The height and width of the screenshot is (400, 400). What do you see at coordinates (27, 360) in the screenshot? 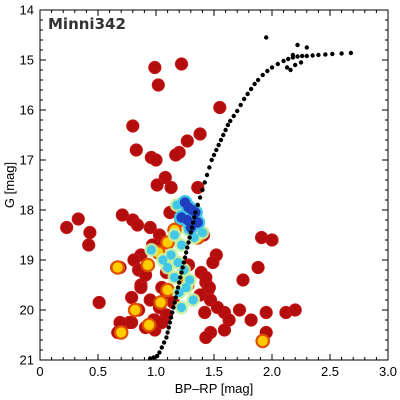
I see `y-tick-label: 21` at bounding box center [27, 360].